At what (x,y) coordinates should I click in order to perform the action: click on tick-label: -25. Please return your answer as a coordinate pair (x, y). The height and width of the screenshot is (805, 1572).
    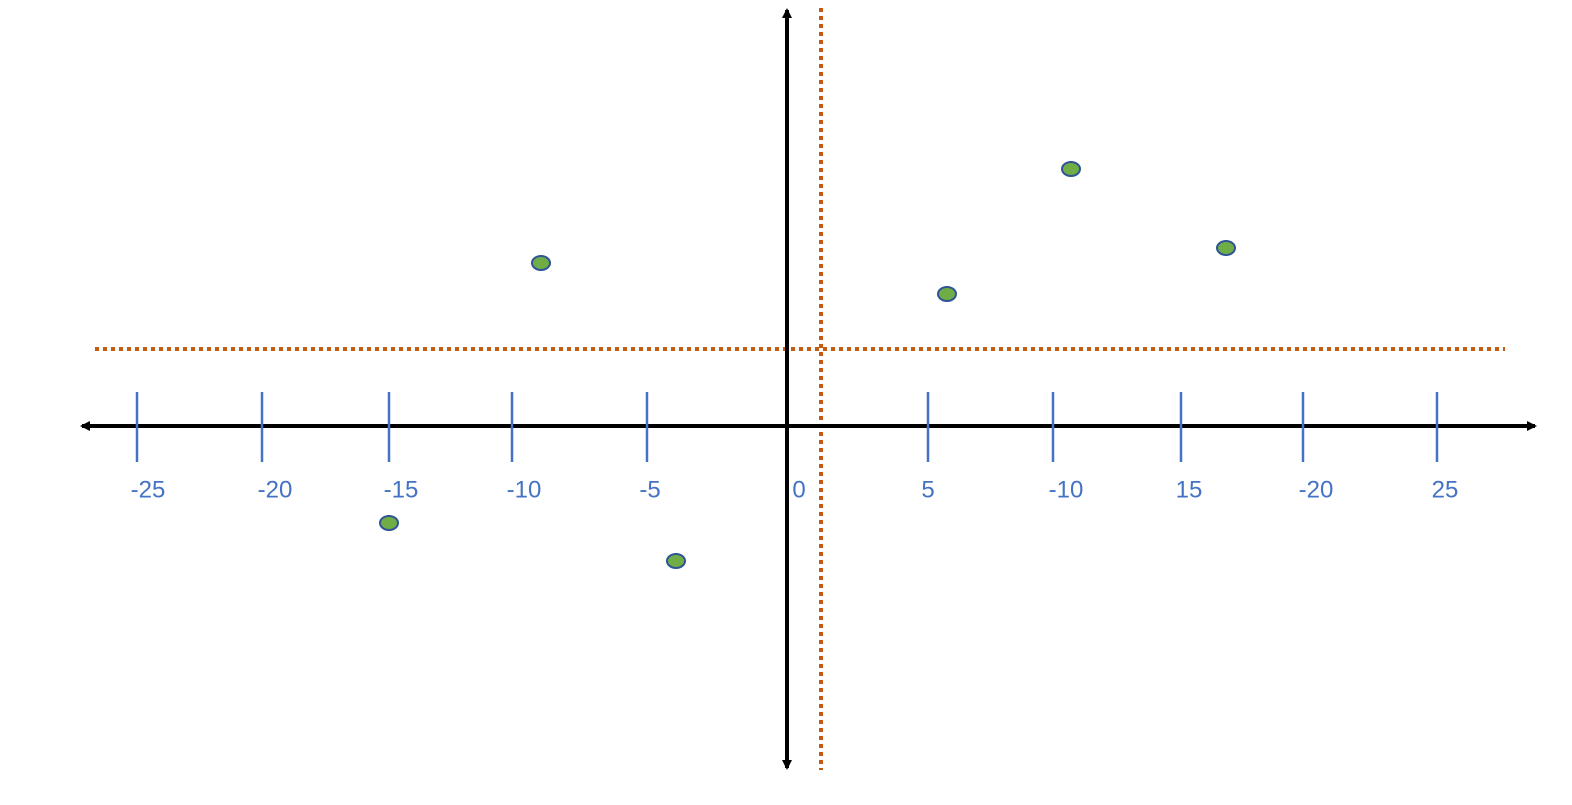
    Looking at the image, I should click on (148, 489).